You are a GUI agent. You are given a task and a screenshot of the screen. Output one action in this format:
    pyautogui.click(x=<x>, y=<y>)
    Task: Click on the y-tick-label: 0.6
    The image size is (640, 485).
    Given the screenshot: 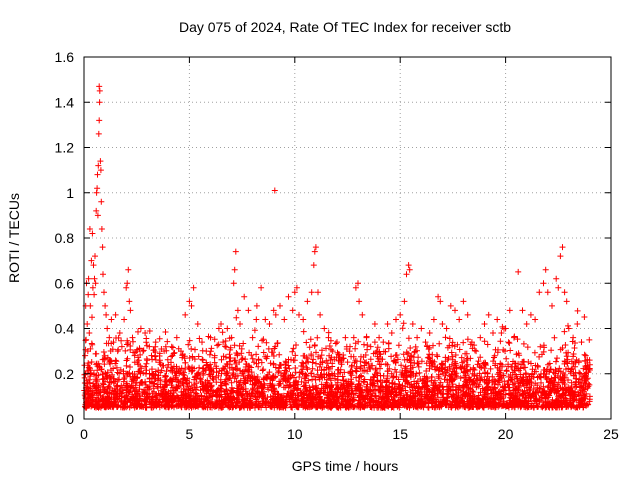 What is the action you would take?
    pyautogui.click(x=65, y=283)
    